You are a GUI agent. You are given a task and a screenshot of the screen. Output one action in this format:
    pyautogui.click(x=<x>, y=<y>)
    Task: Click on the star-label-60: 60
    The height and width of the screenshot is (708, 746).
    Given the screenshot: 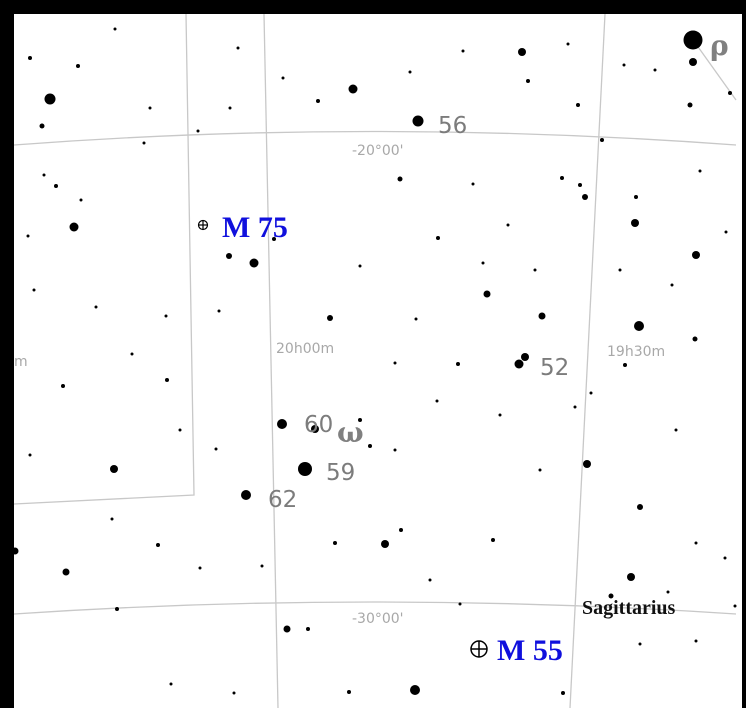 What is the action you would take?
    pyautogui.click(x=318, y=425)
    